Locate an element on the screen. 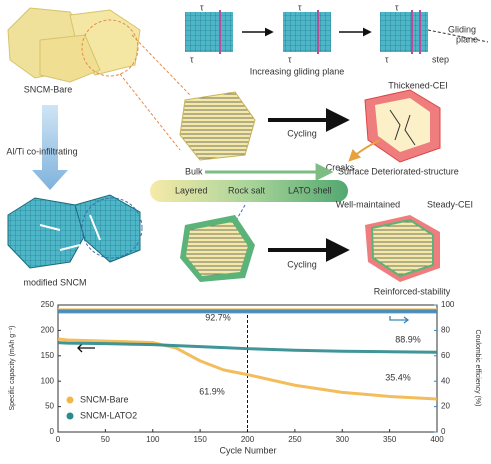  zoom-circle is located at coordinates (110, 48).